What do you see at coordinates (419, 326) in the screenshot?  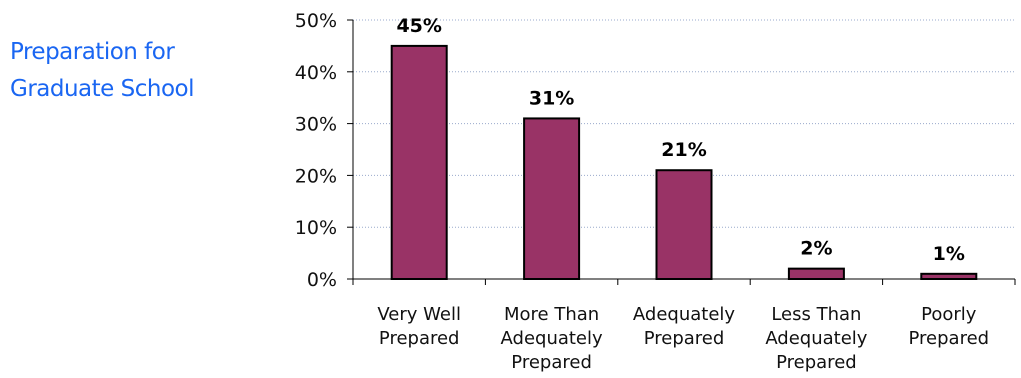 I see `category-label-0: Very Well Prepared` at bounding box center [419, 326].